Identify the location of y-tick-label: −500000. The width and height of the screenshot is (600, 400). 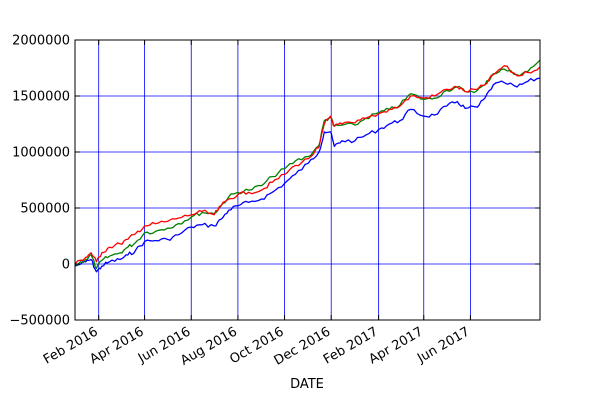
(39, 321).